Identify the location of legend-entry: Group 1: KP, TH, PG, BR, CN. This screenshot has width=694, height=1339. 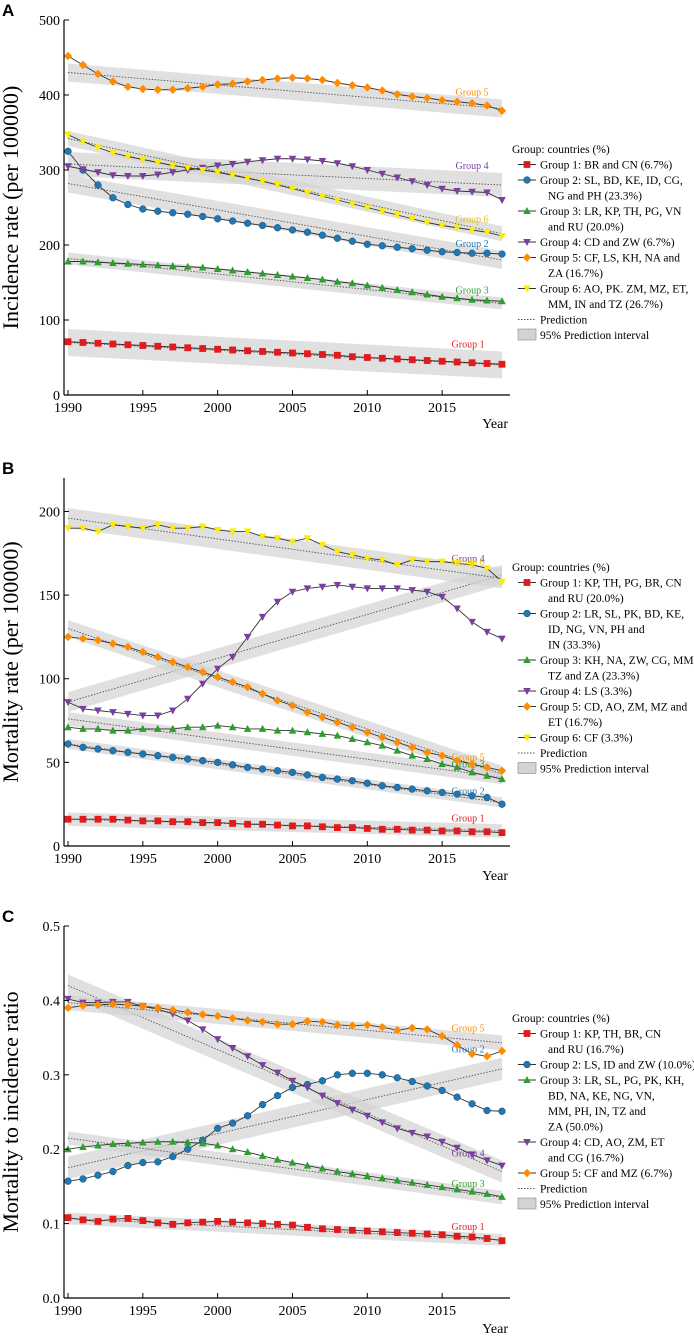
(611, 584).